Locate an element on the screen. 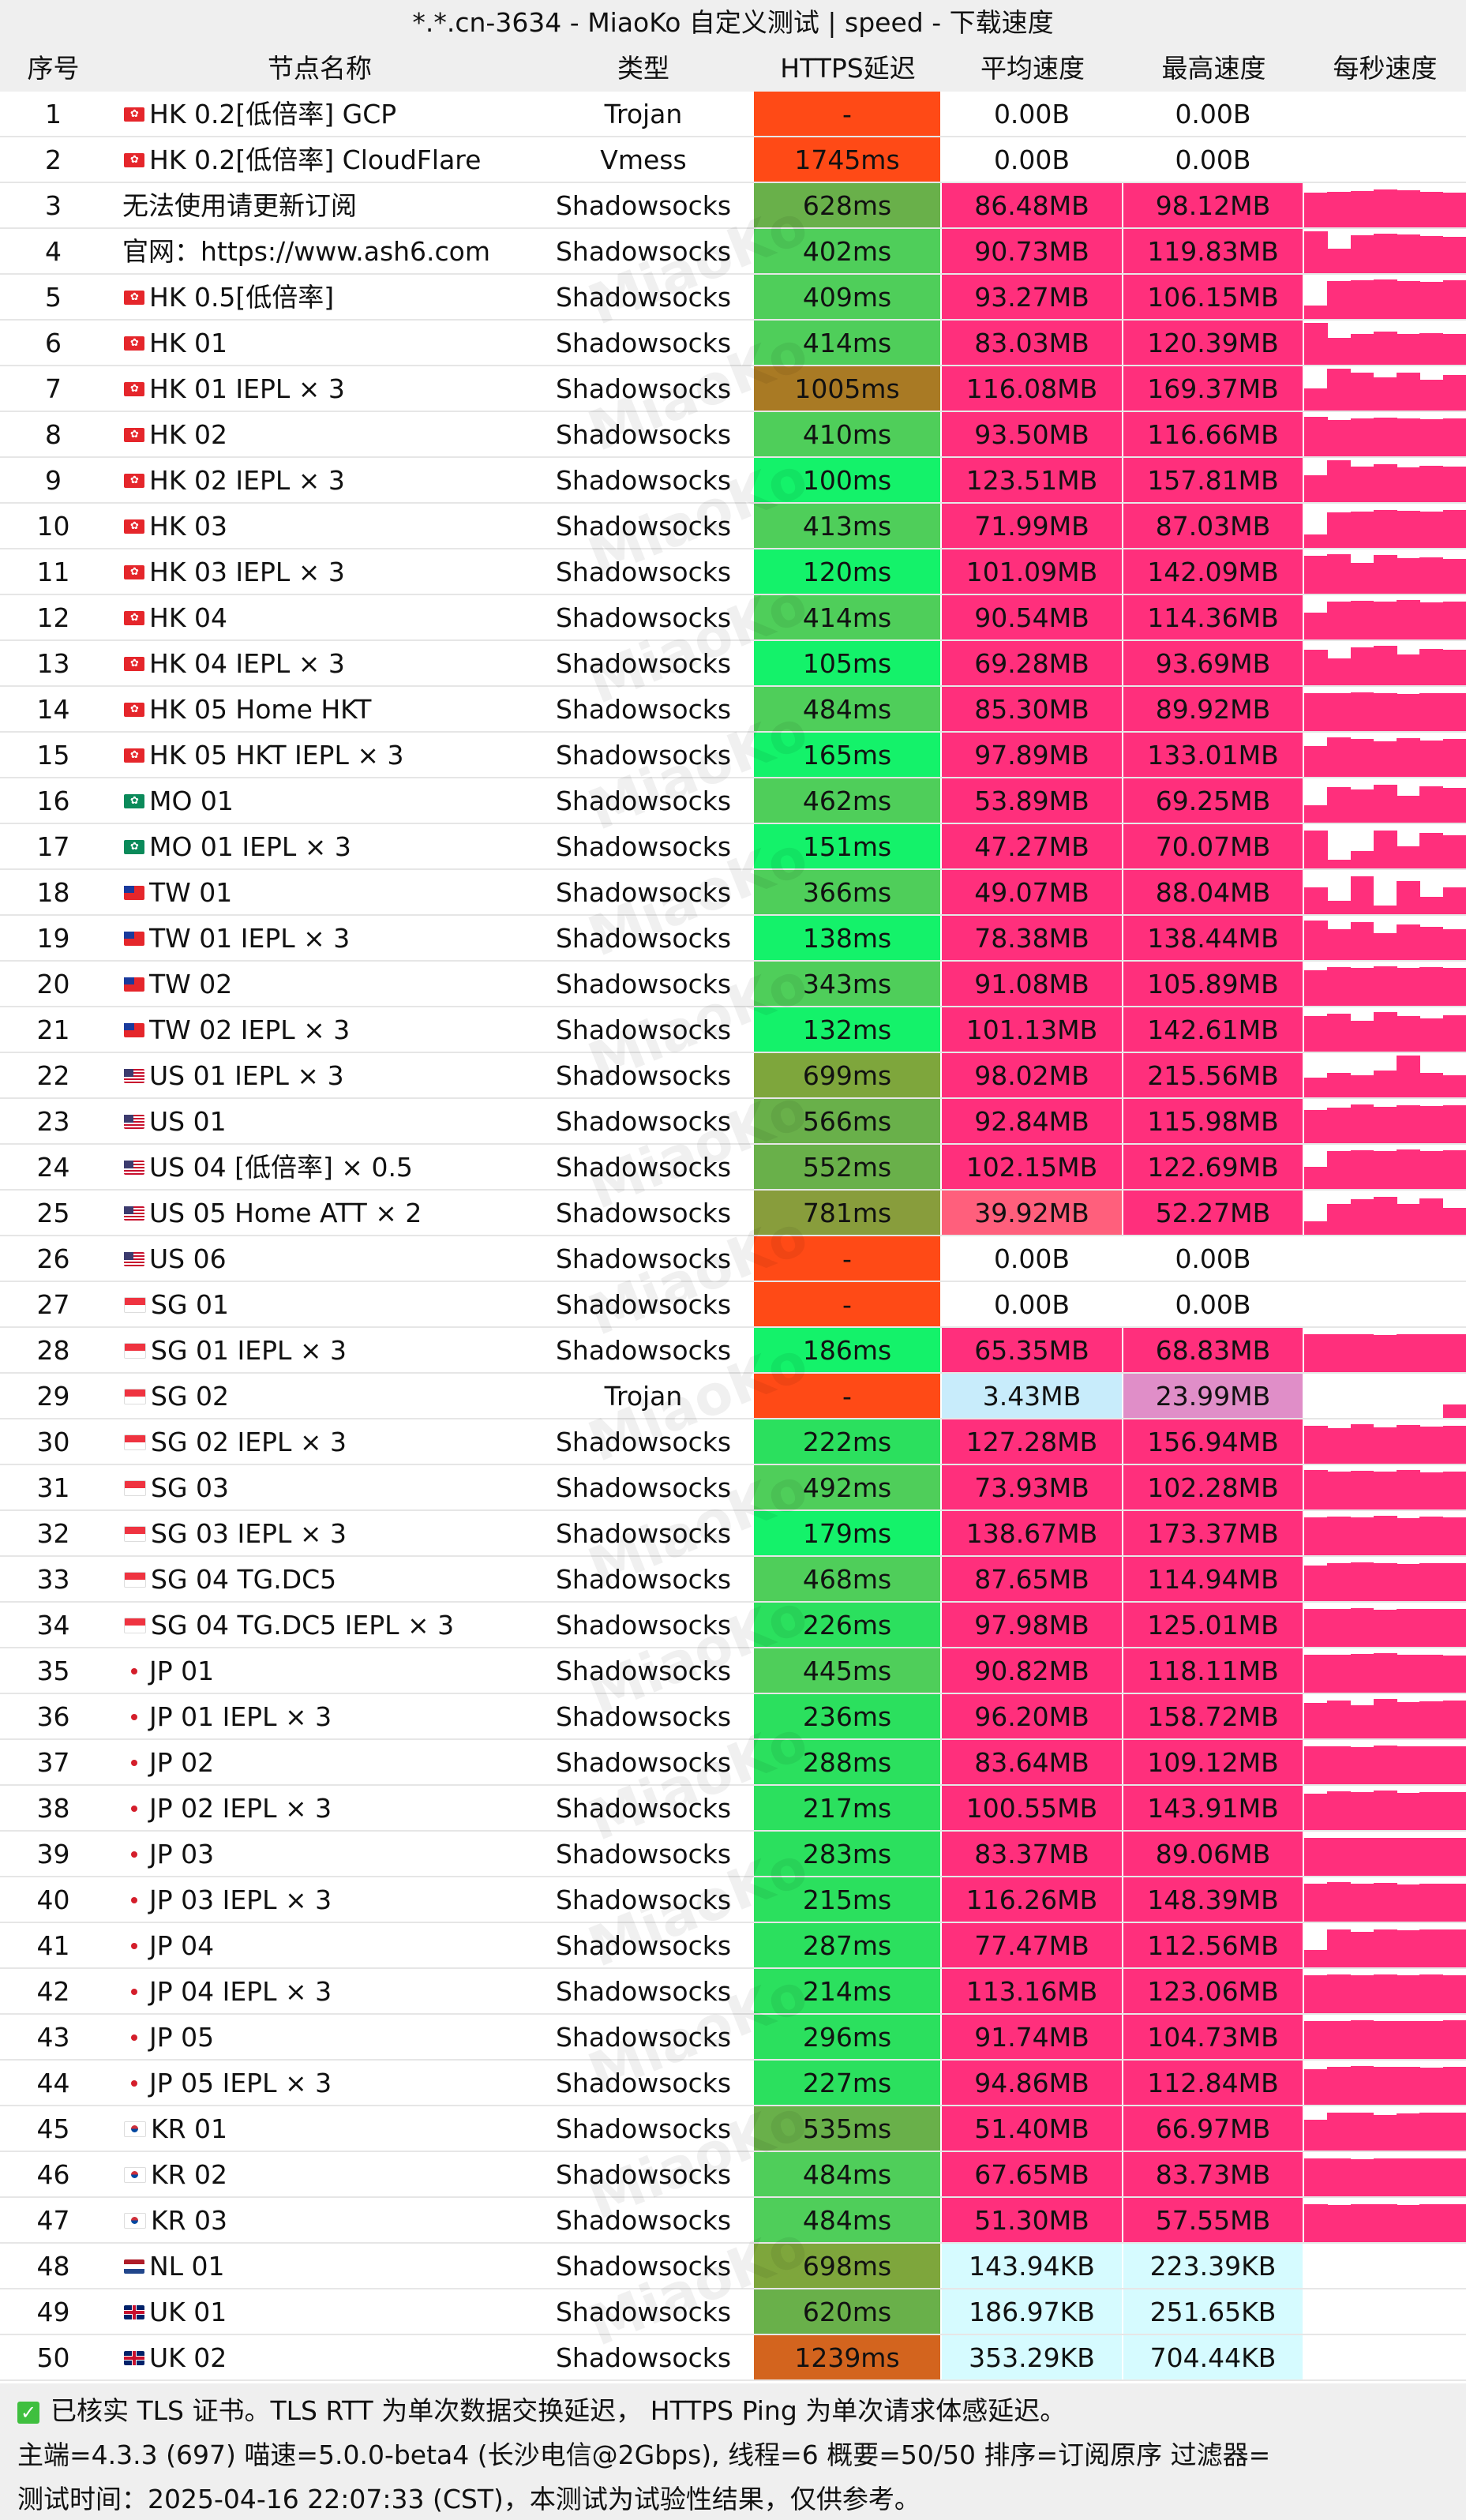 The image size is (1466, 2520). row-avg-speed: 94.86MB is located at coordinates (1032, 2083).